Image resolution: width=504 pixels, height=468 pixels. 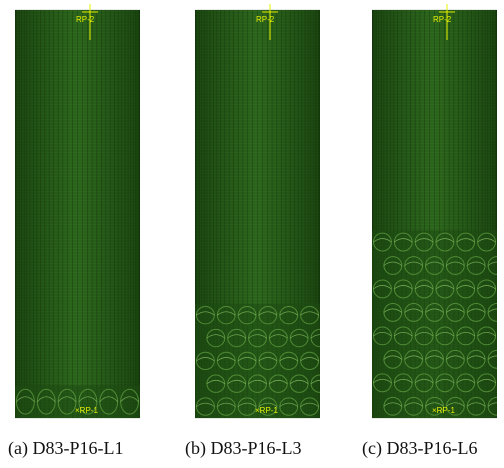 What do you see at coordinates (66, 448) in the screenshot?
I see `caption-a: (a) D83-P16-L1` at bounding box center [66, 448].